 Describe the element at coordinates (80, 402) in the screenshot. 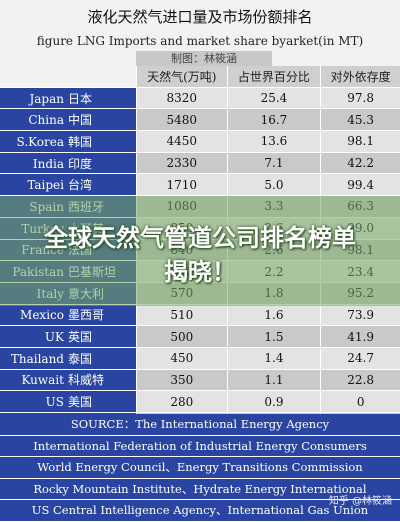

I see `country-zh: 美国` at that location.